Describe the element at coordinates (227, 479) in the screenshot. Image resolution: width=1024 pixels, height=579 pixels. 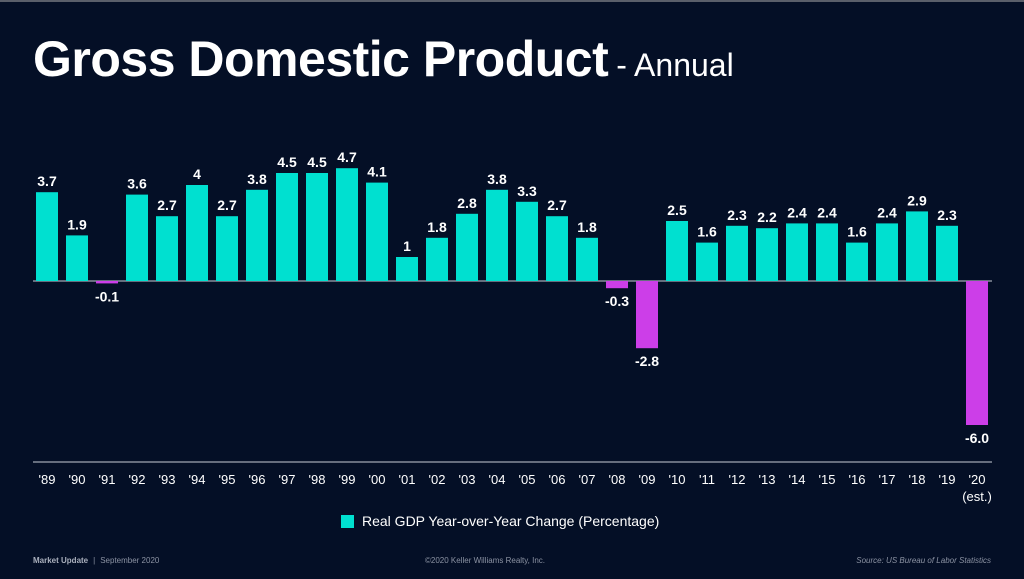
I see `x-tick-label: '95` at that location.